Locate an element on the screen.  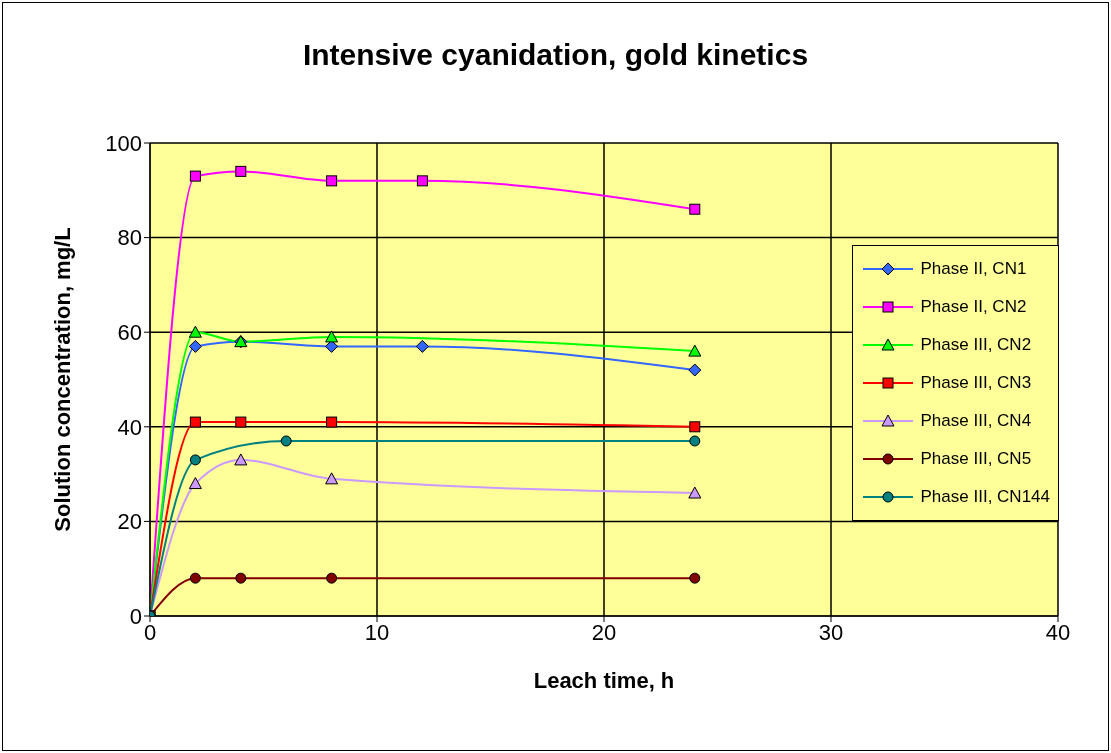
x-tick-label: 20 is located at coordinates (604, 632).